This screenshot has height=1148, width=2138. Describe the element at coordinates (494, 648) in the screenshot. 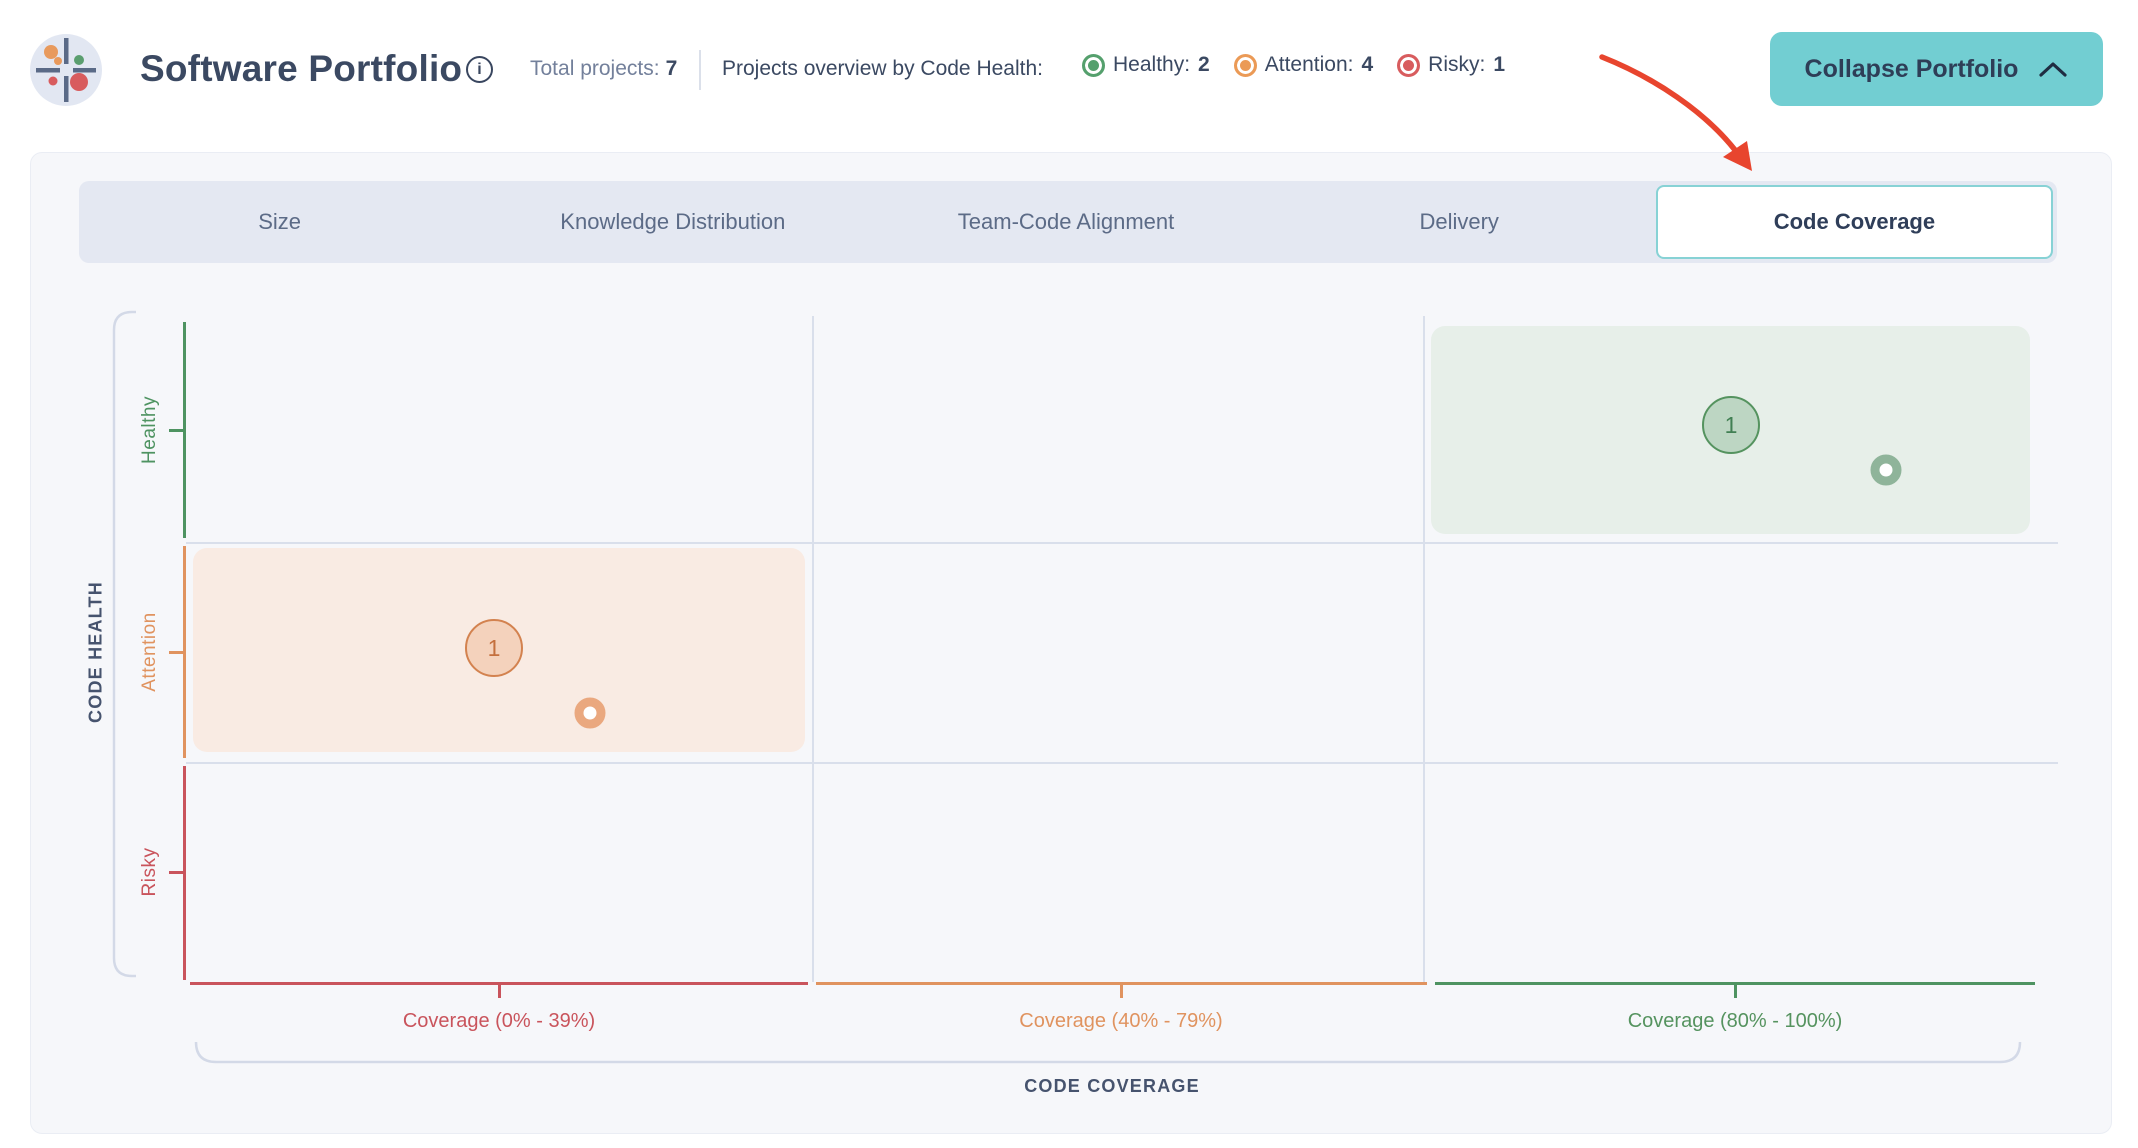

I see `cluster-bubble-attention: 1` at that location.